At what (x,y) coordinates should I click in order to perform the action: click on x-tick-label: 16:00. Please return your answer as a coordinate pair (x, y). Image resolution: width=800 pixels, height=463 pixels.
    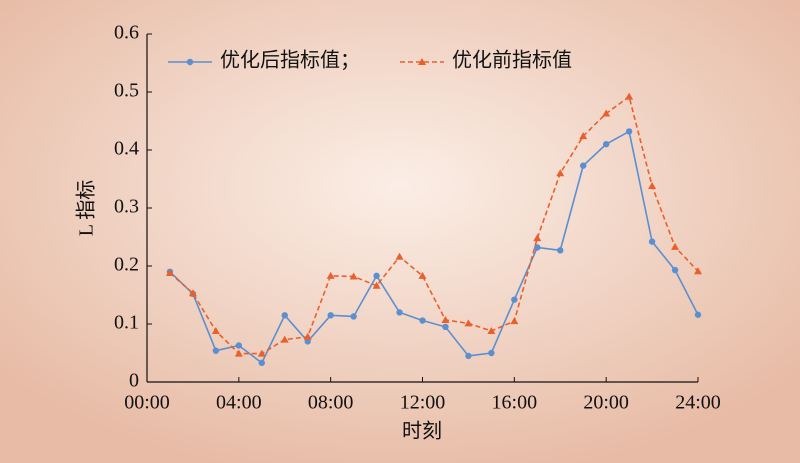
    Looking at the image, I should click on (515, 403).